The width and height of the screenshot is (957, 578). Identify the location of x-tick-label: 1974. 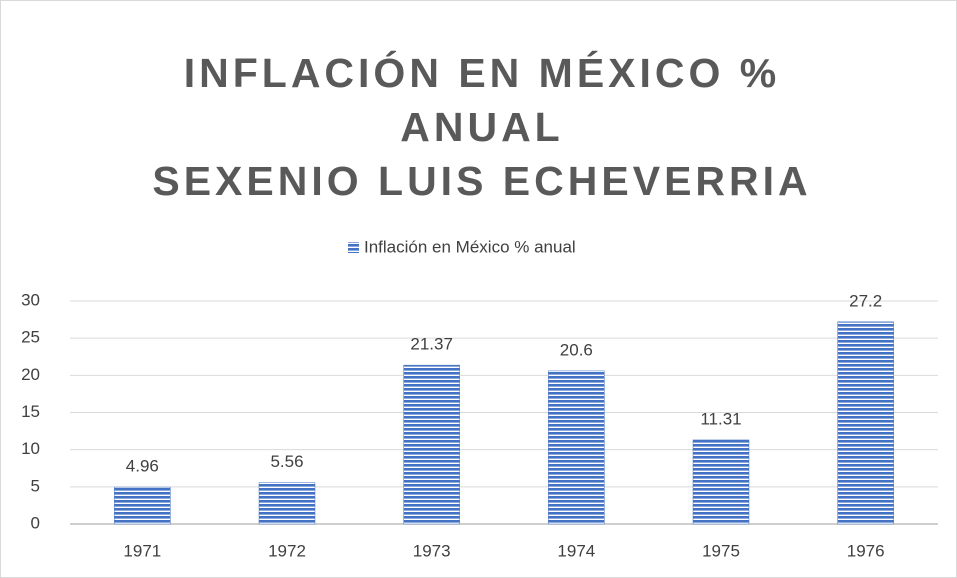
(576, 550).